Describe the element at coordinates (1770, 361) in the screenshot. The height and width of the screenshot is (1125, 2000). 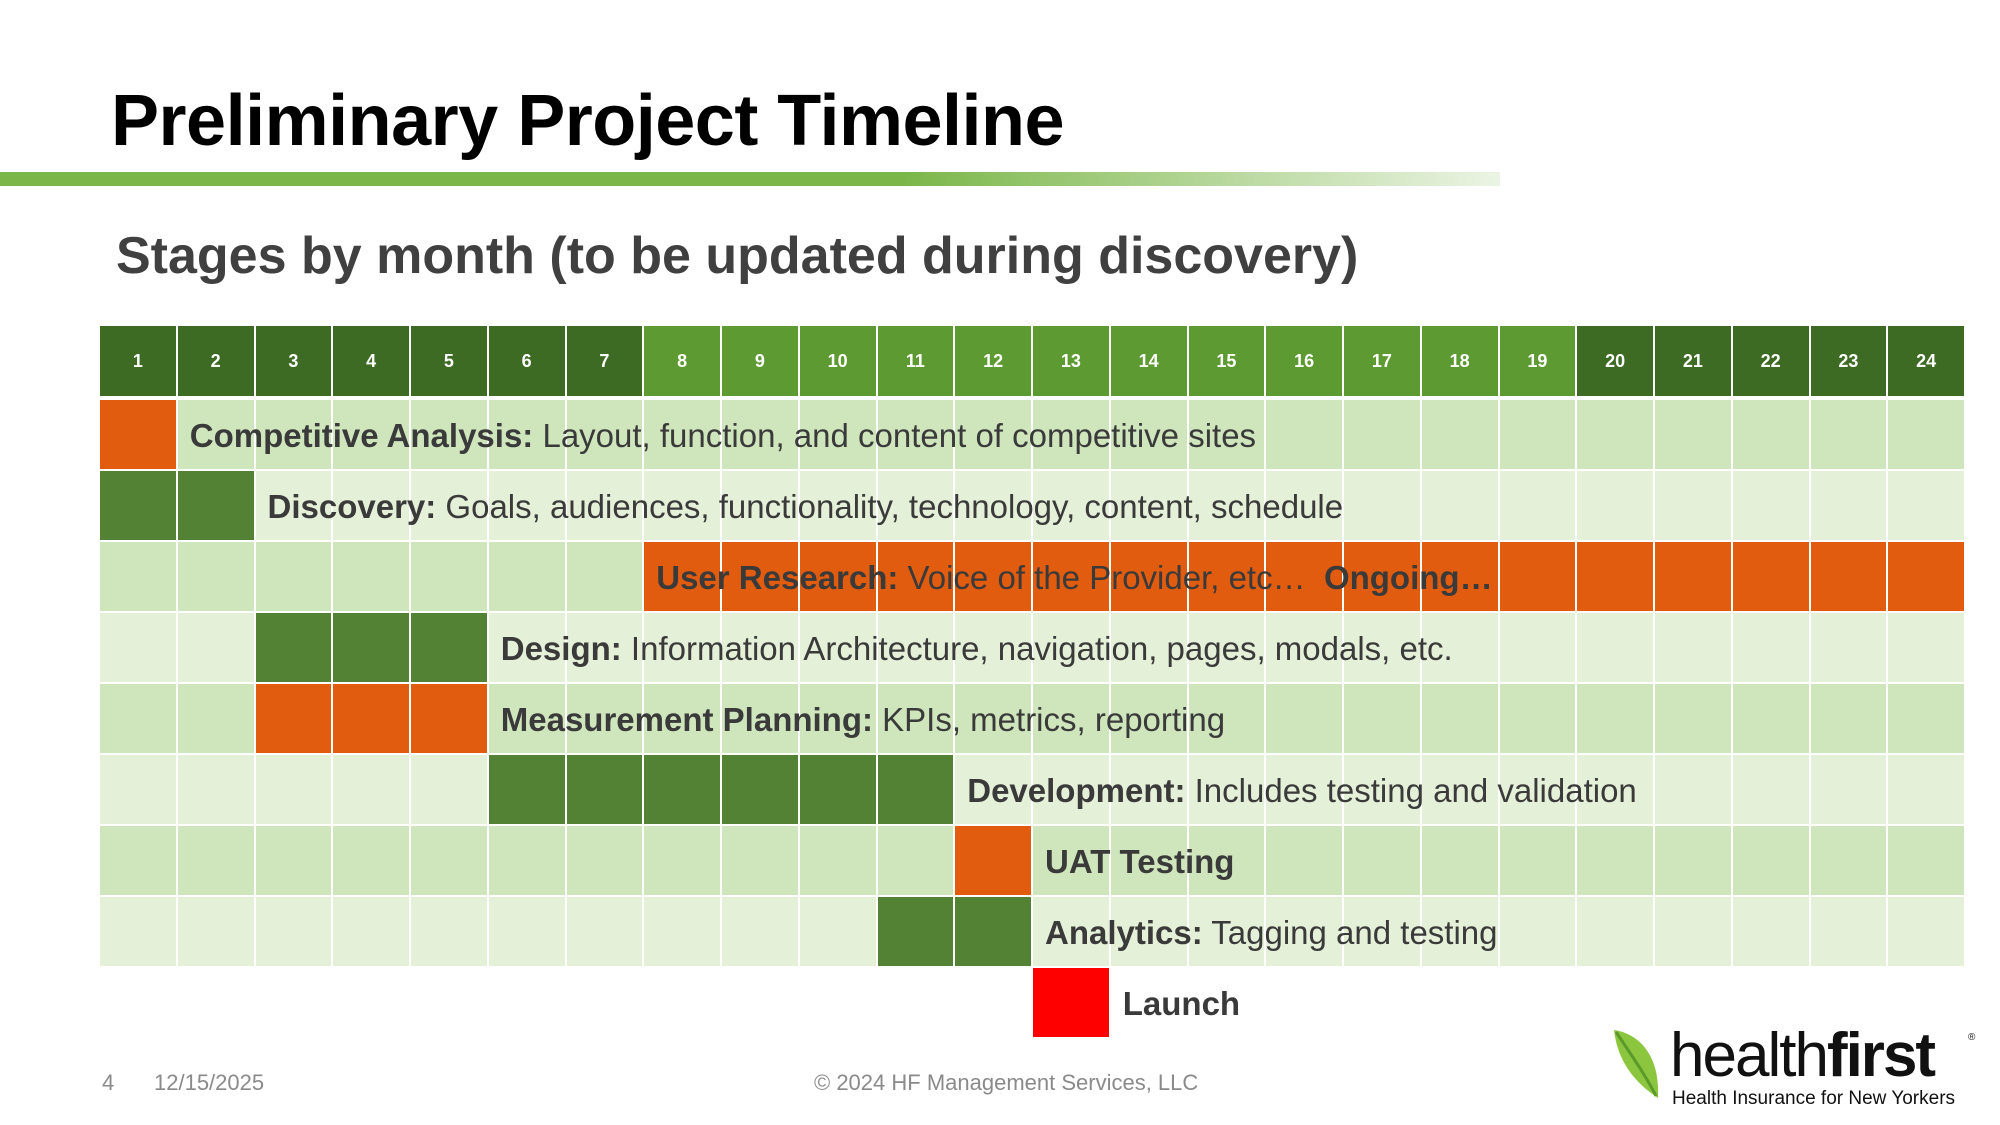
I see `month-header-22: 22` at that location.